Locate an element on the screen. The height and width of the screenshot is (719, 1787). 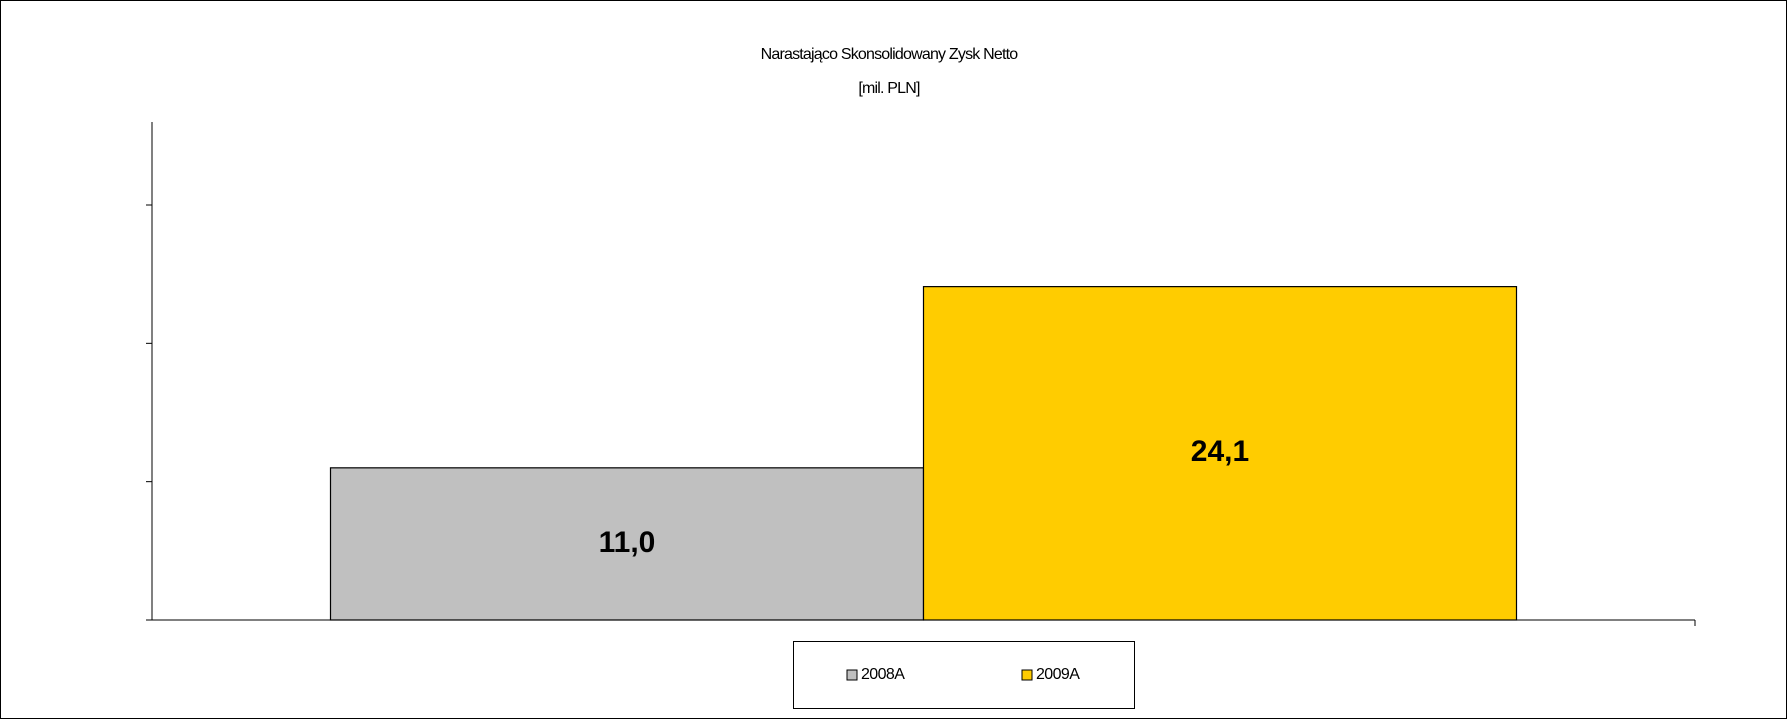
data-label: 11,0 is located at coordinates (627, 542).